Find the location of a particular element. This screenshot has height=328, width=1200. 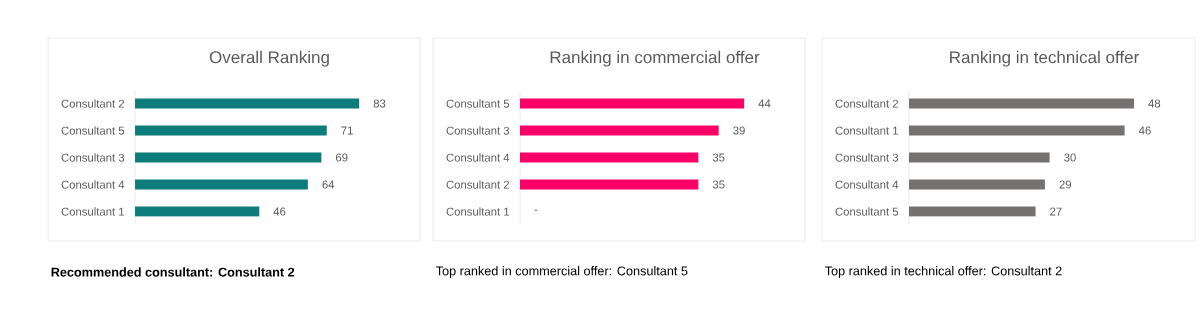

data-label: 30 is located at coordinates (1070, 157).